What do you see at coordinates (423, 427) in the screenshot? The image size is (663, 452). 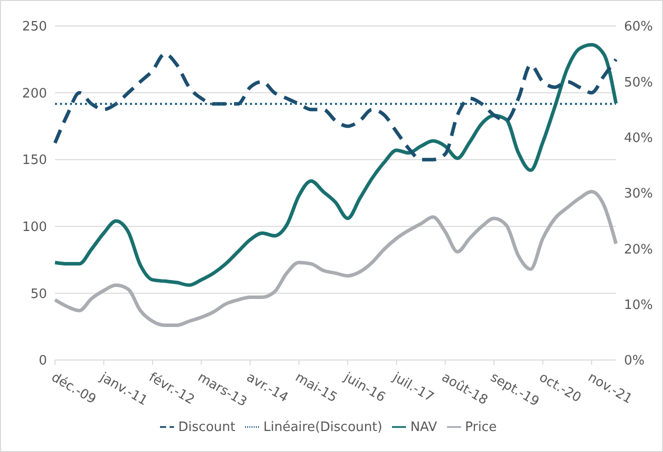 I see `legend-label: NAV` at bounding box center [423, 427].